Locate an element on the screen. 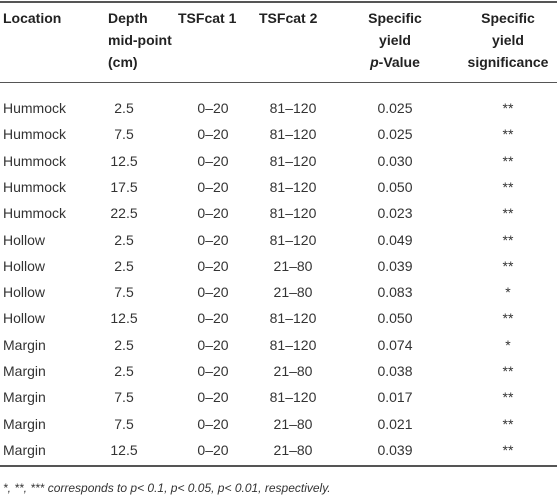 This screenshot has height=500, width=557. header-text: -Value is located at coordinates (399, 62).